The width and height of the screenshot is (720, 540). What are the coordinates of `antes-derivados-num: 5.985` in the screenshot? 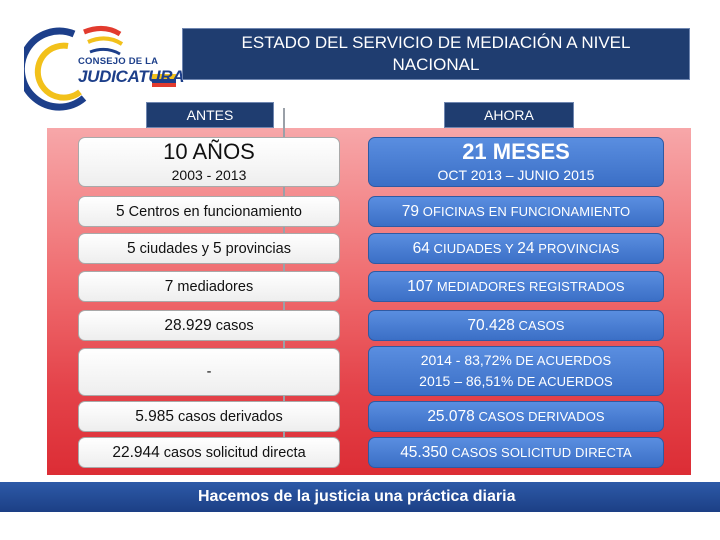 It's located at (154, 416).